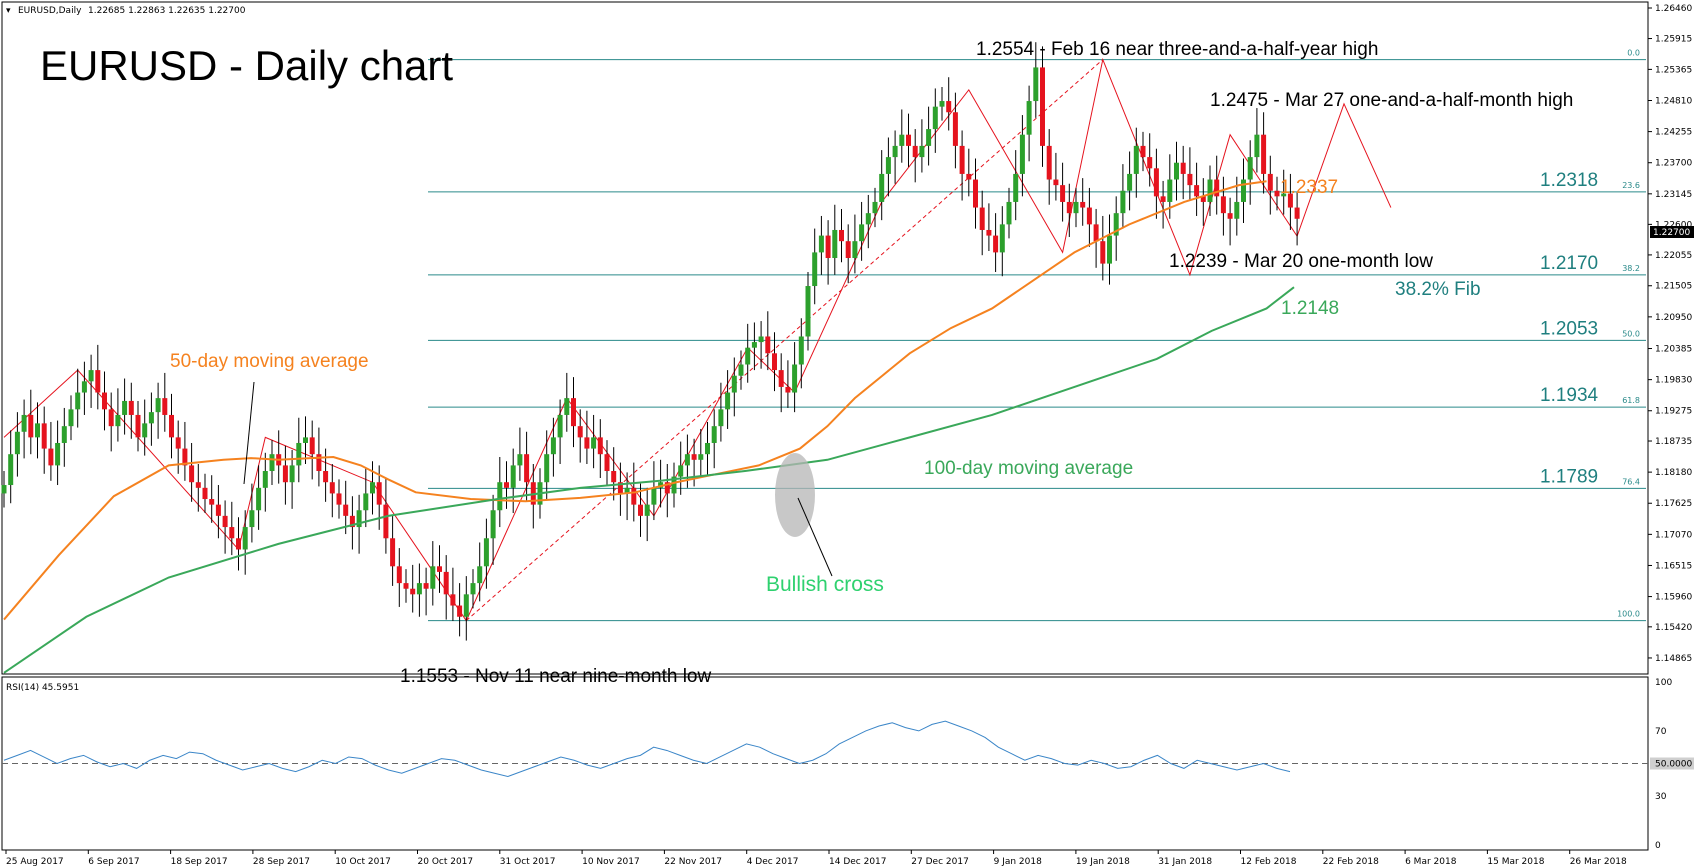 This screenshot has height=868, width=1695. Describe the element at coordinates (1269, 862) in the screenshot. I see `date-tick-label: 12 Feb 2018` at that location.